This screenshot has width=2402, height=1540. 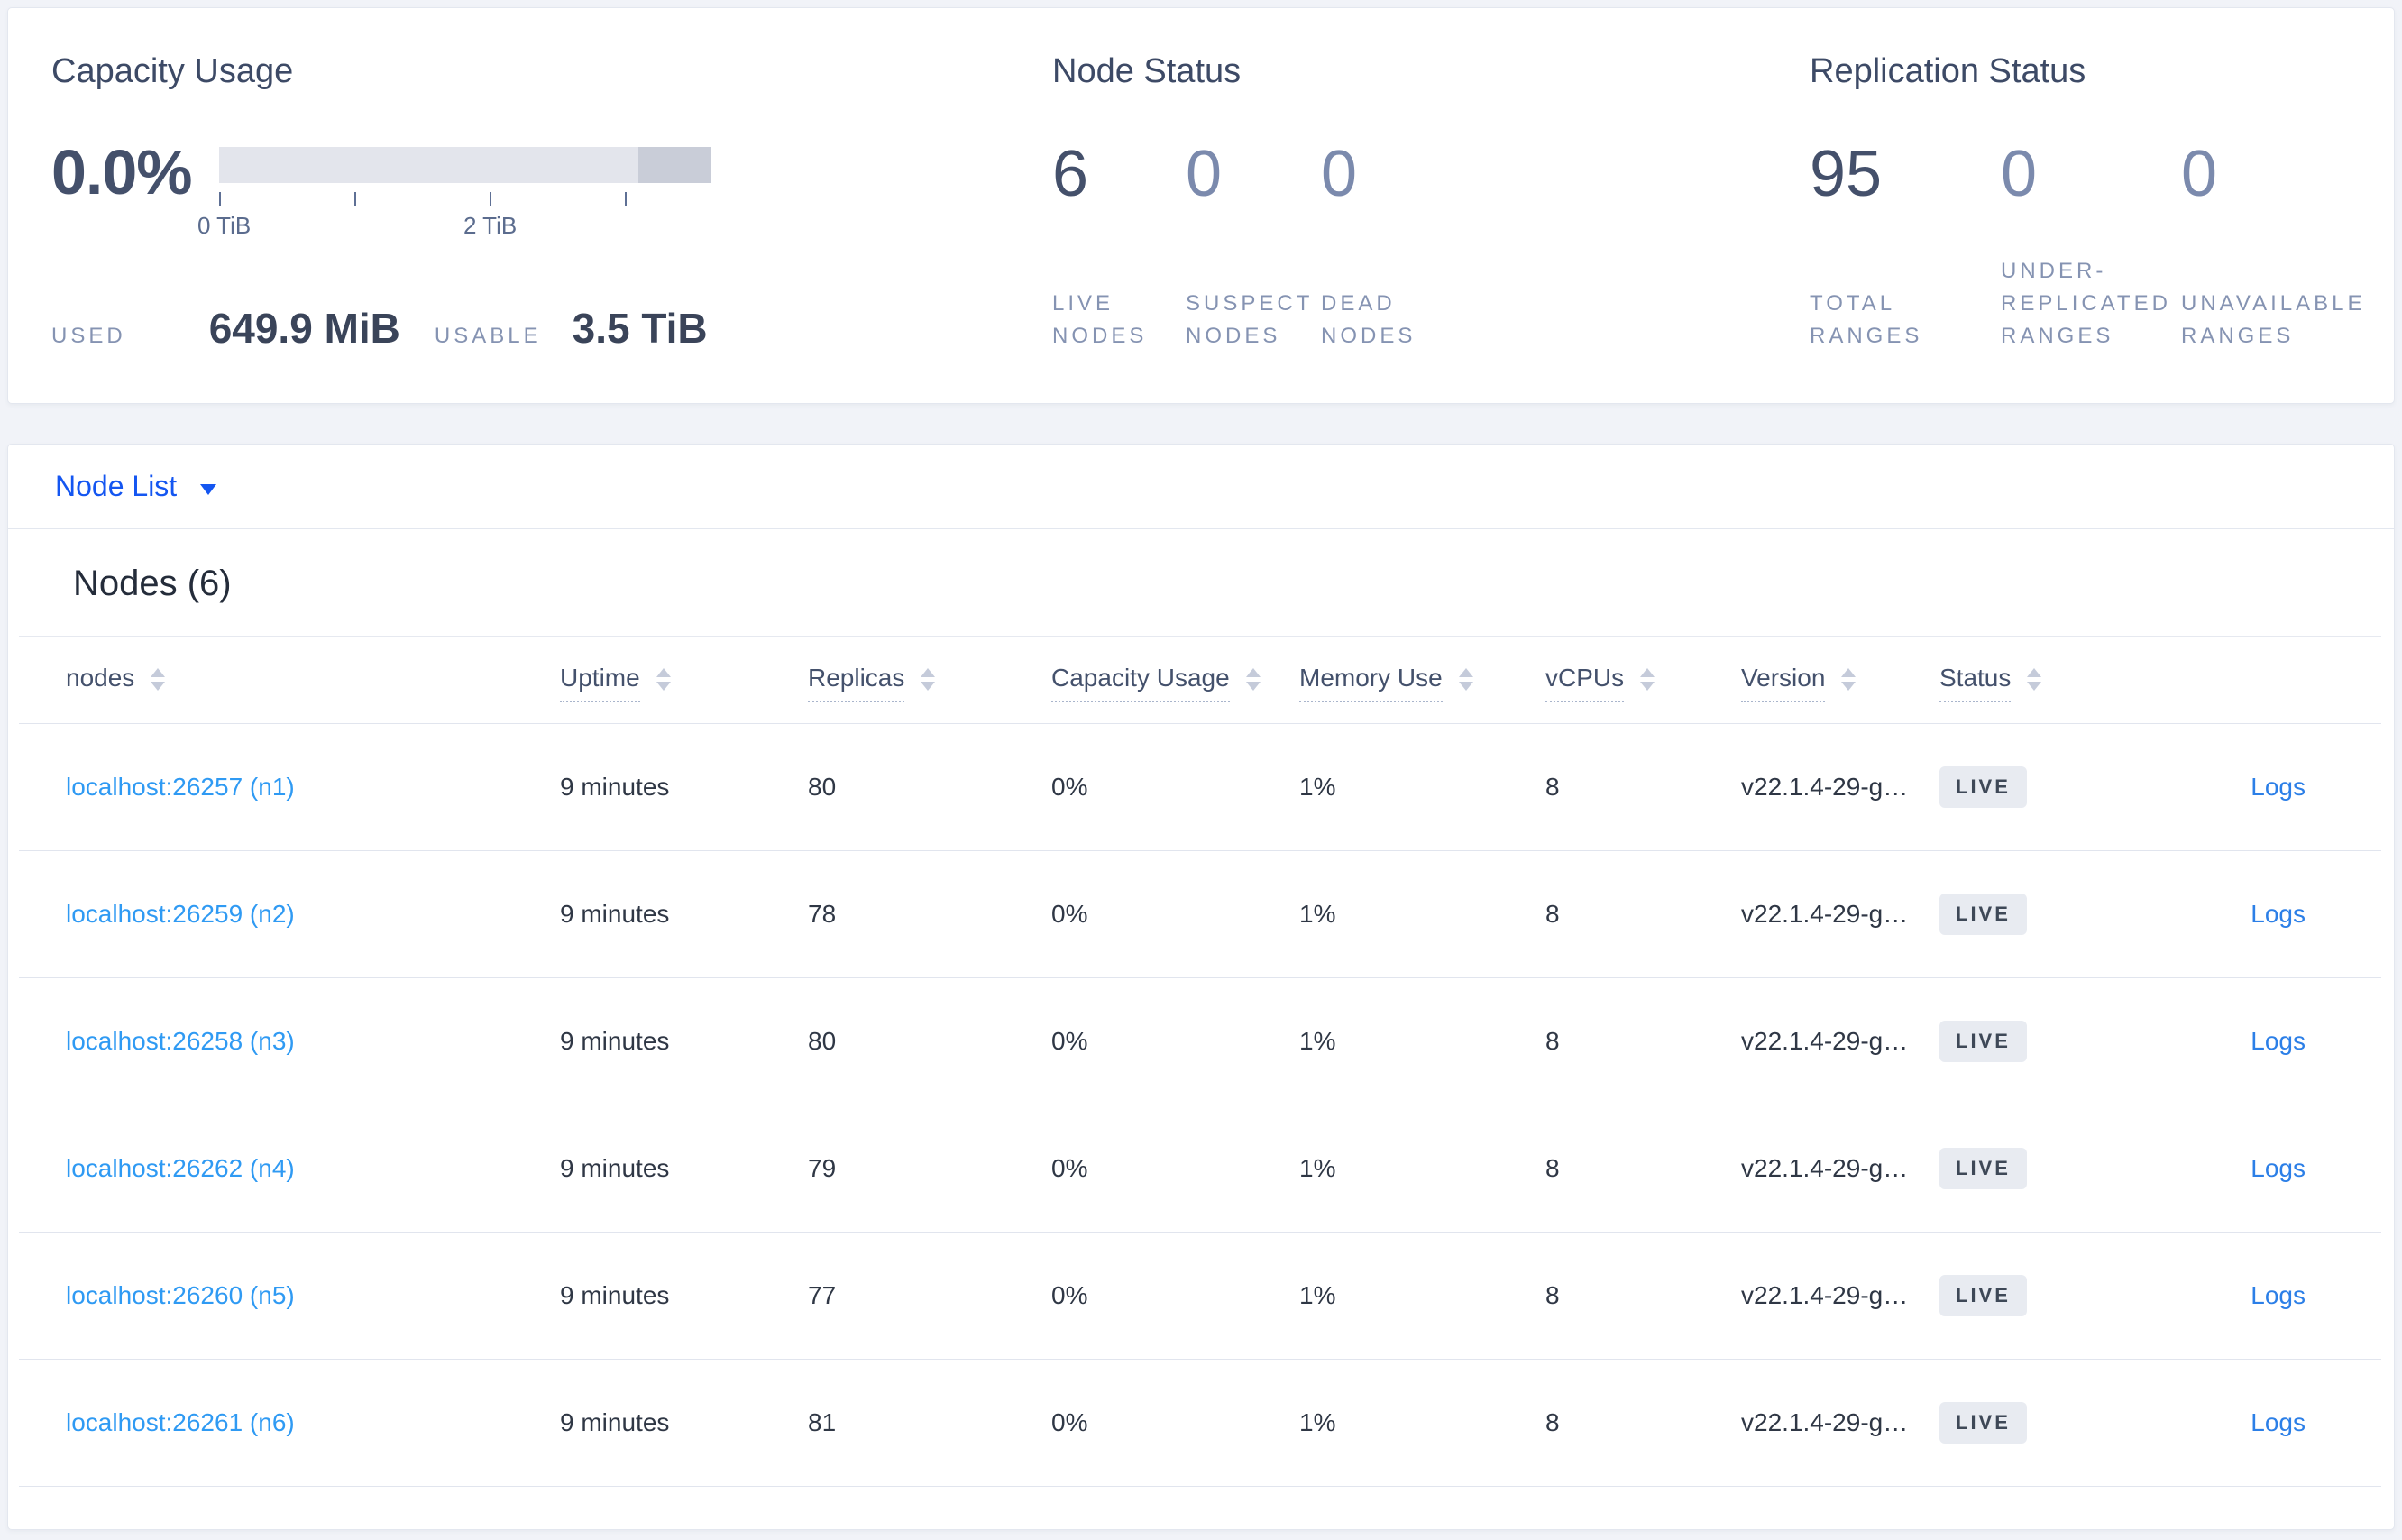 I want to click on column-header-version: Version, so click(x=1840, y=683).